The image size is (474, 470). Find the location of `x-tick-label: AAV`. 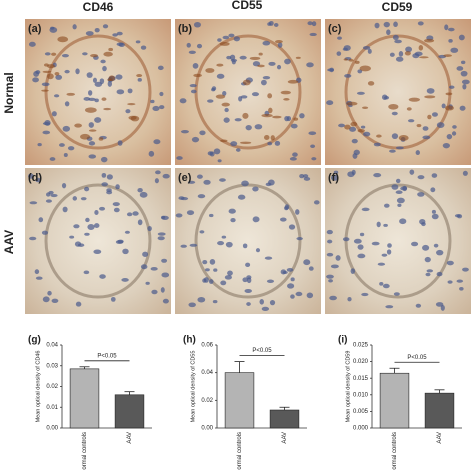

x-tick-label: AAV is located at coordinates (130, 438).